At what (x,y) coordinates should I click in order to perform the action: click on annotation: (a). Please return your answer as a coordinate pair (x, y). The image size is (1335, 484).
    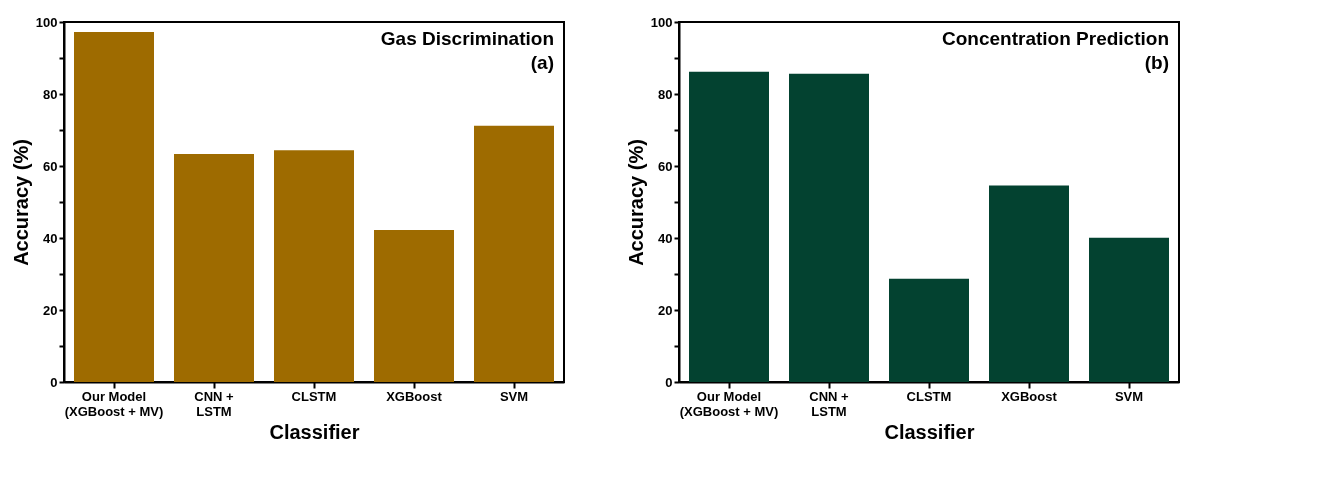
    Looking at the image, I should click on (542, 62).